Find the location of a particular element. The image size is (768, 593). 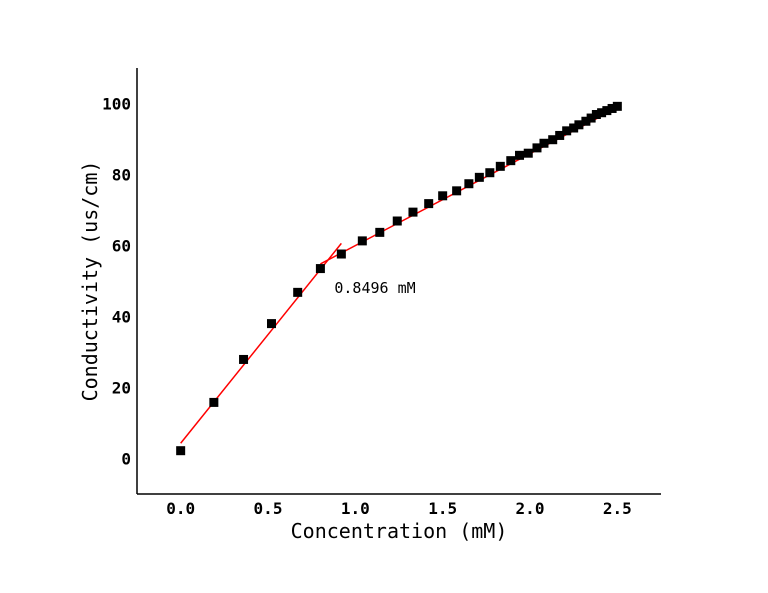

x-axis-title: Concentration (mM) is located at coordinates (399, 531).